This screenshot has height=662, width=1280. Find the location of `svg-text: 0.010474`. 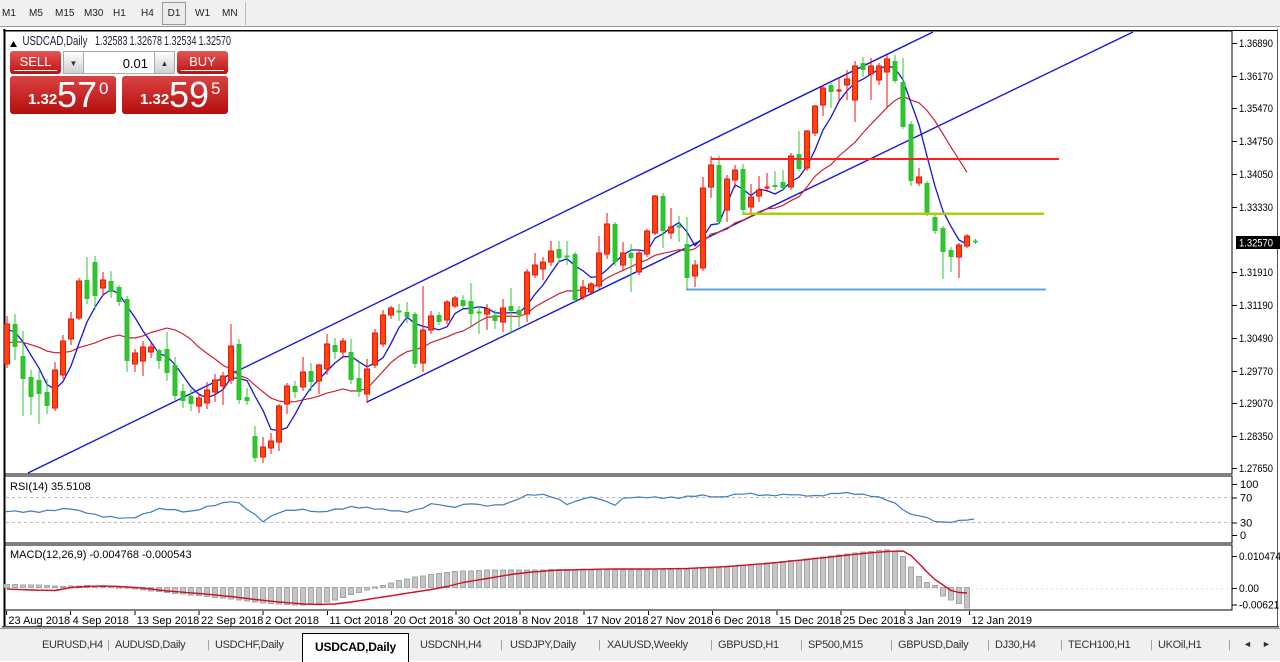

svg-text: 0.010474 is located at coordinates (1259, 557).